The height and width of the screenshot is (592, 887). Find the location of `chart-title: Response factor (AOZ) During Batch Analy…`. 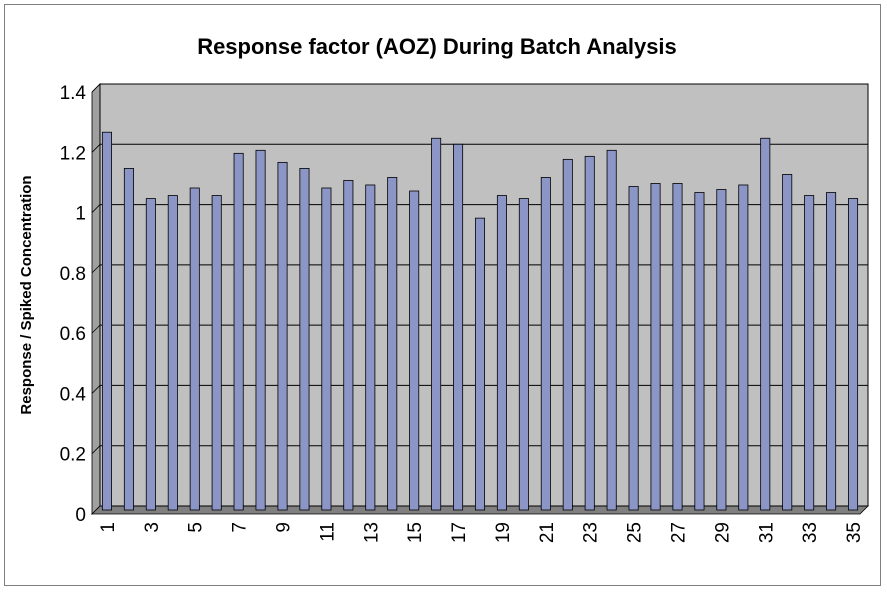

chart-title: Response factor (AOZ) During Batch Analy… is located at coordinates (437, 46).